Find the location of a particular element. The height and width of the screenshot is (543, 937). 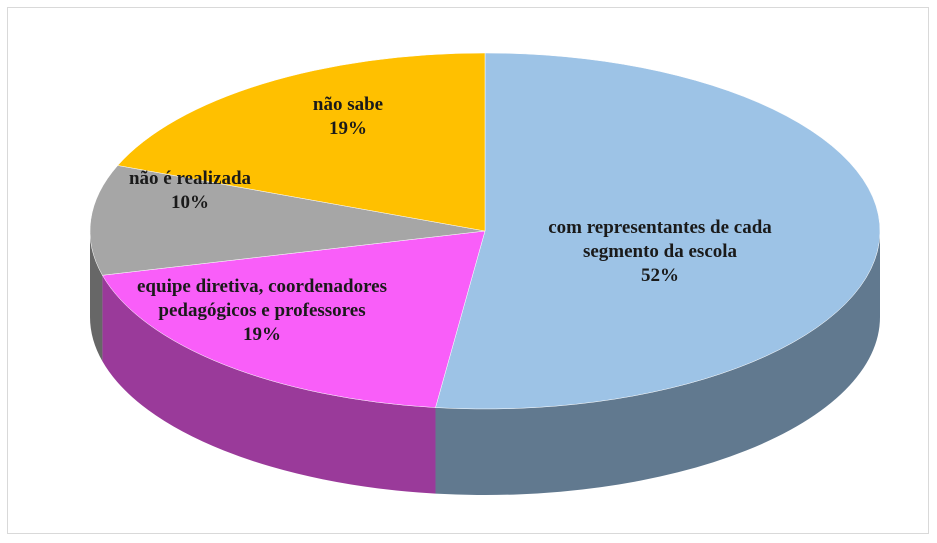

slice-value: 10% is located at coordinates (190, 202).